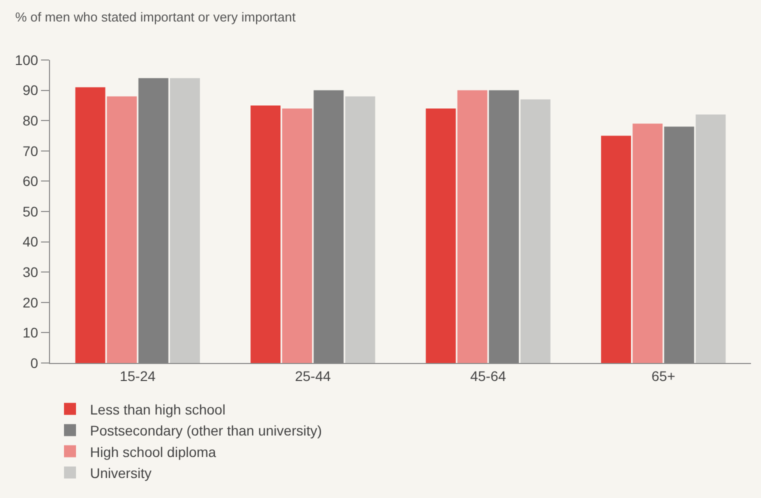 Image resolution: width=761 pixels, height=498 pixels. What do you see at coordinates (30, 120) in the screenshot?
I see `y-tick-label: 80` at bounding box center [30, 120].